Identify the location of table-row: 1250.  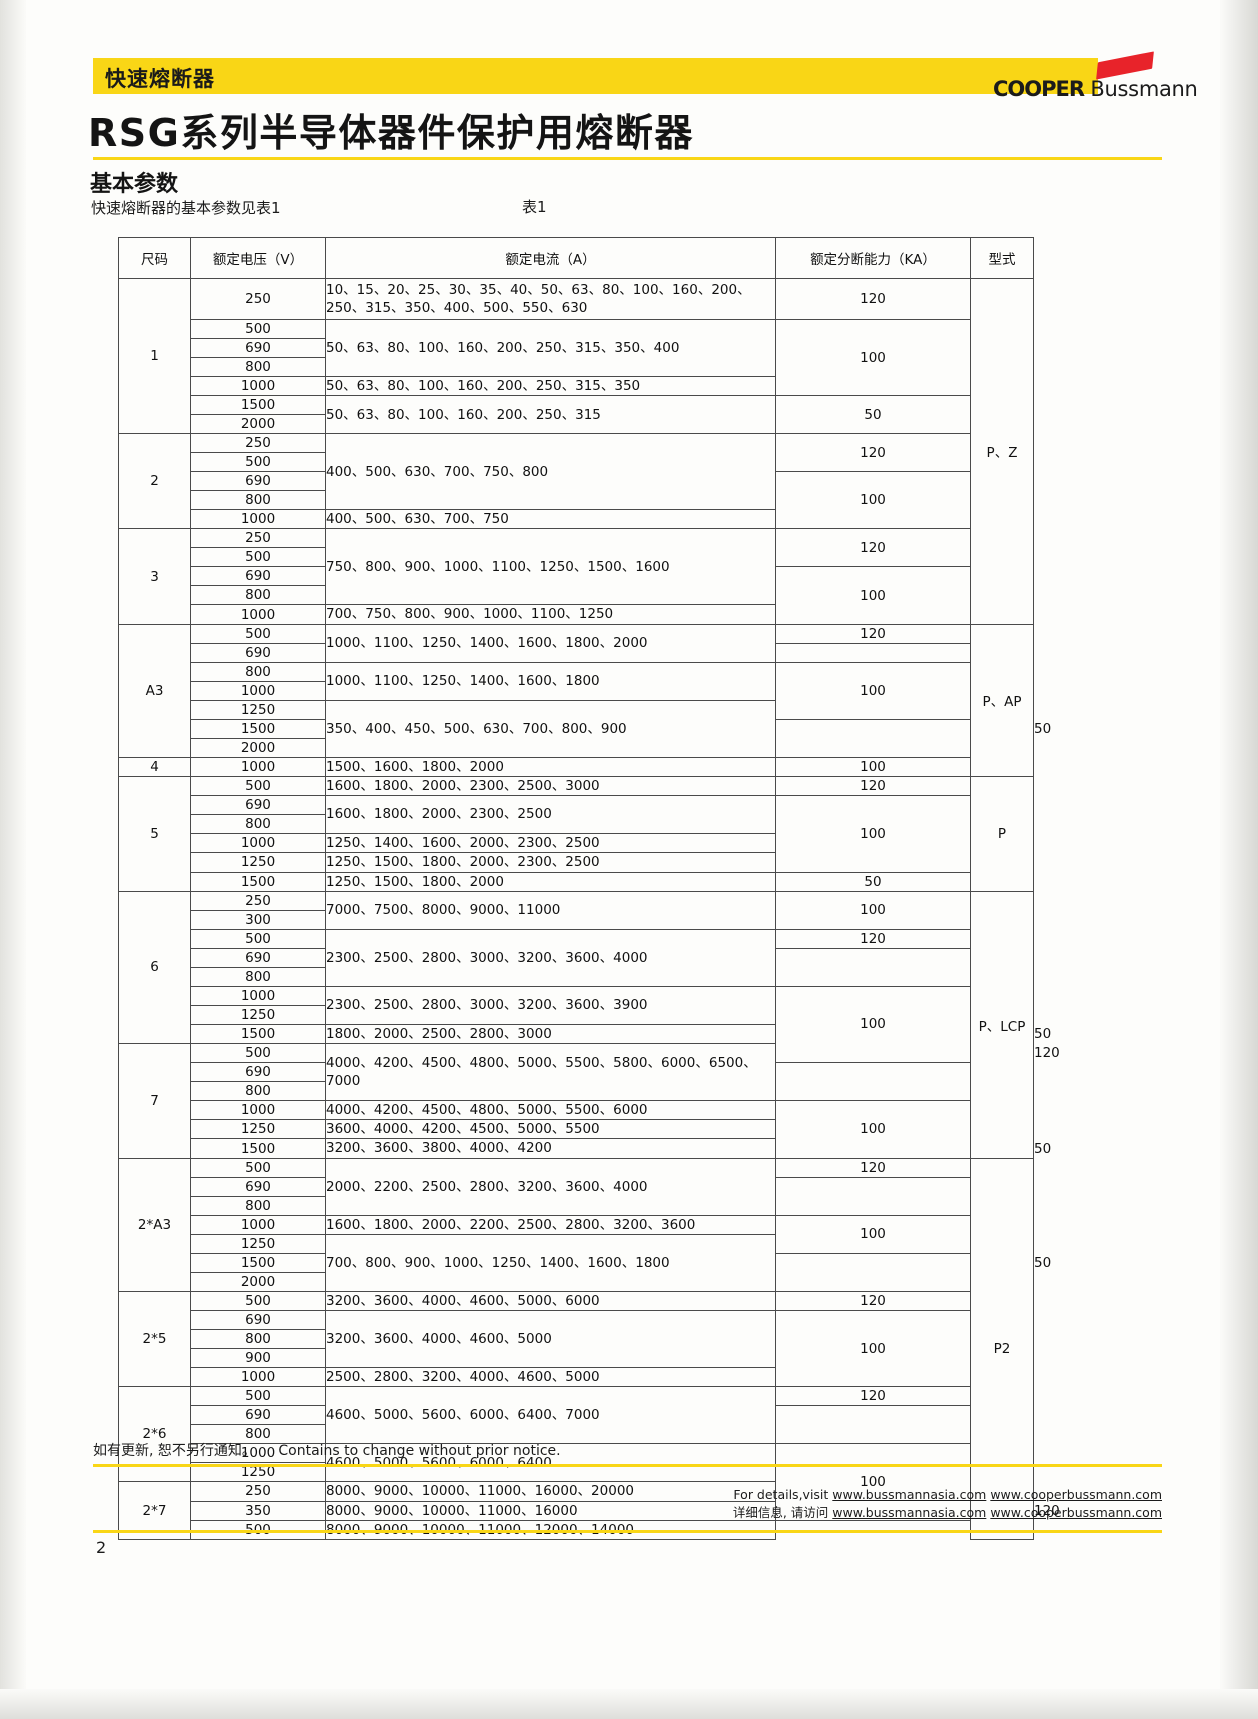
(576, 1472).